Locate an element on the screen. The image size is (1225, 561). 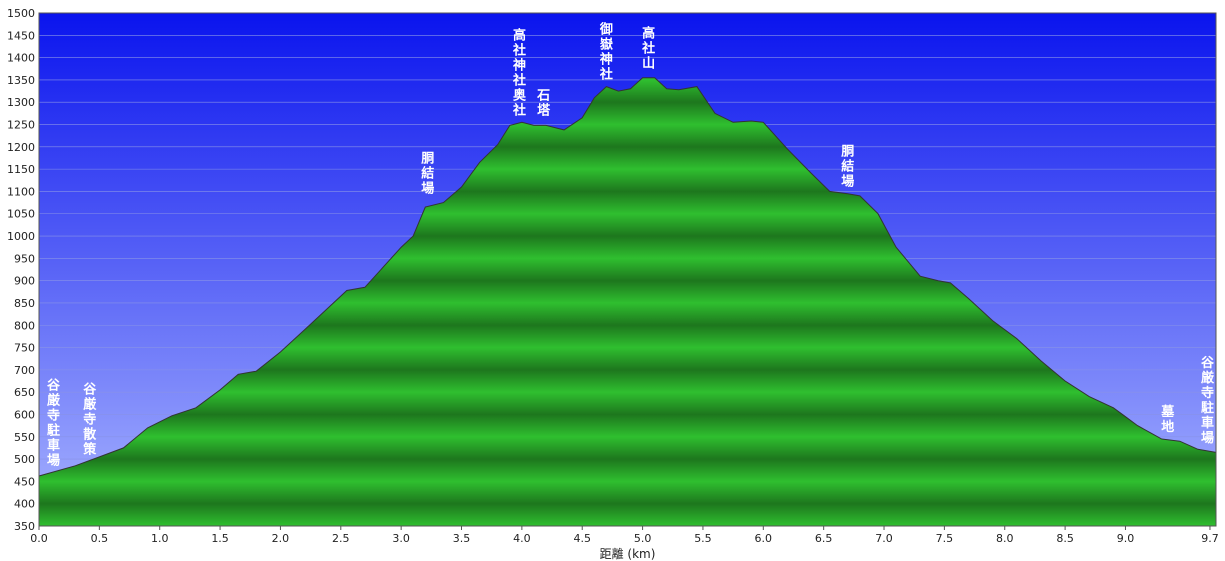
y-tick-label: 1300 is located at coordinates (21, 102).